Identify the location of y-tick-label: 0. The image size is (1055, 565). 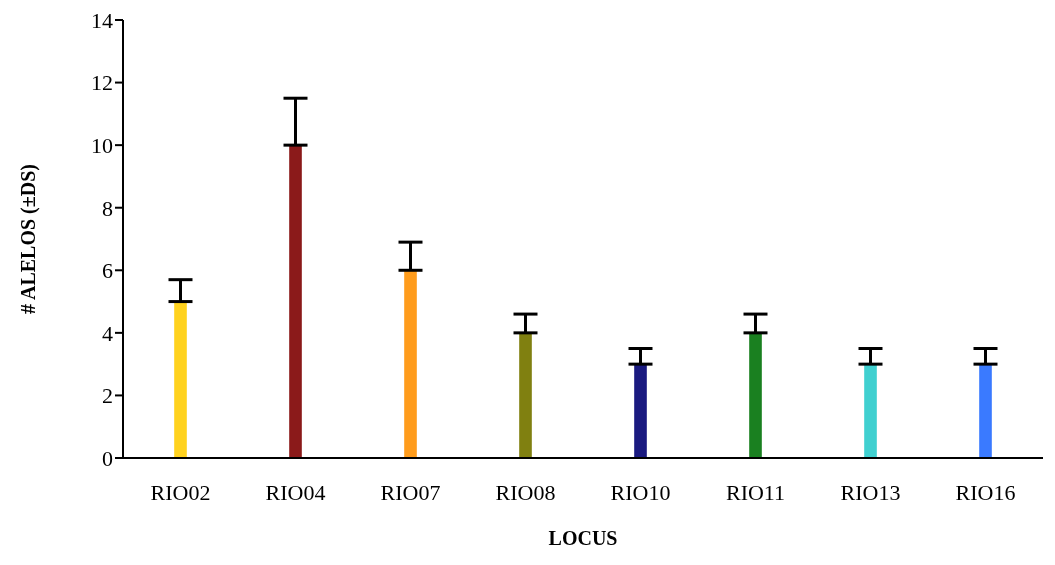
(107, 458).